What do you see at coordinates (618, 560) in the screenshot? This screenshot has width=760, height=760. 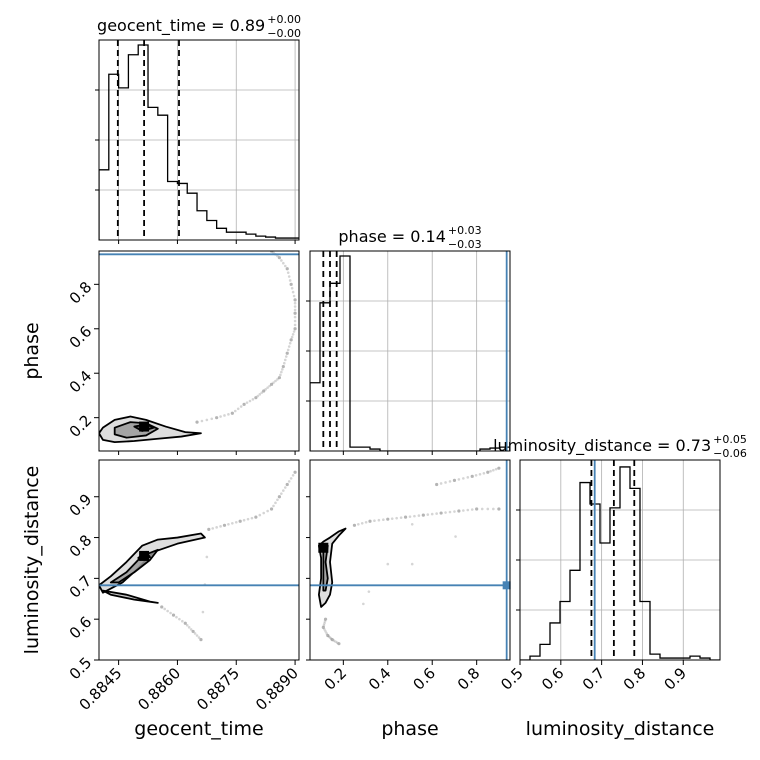 I see `hist-panel-luminosity_distance` at bounding box center [618, 560].